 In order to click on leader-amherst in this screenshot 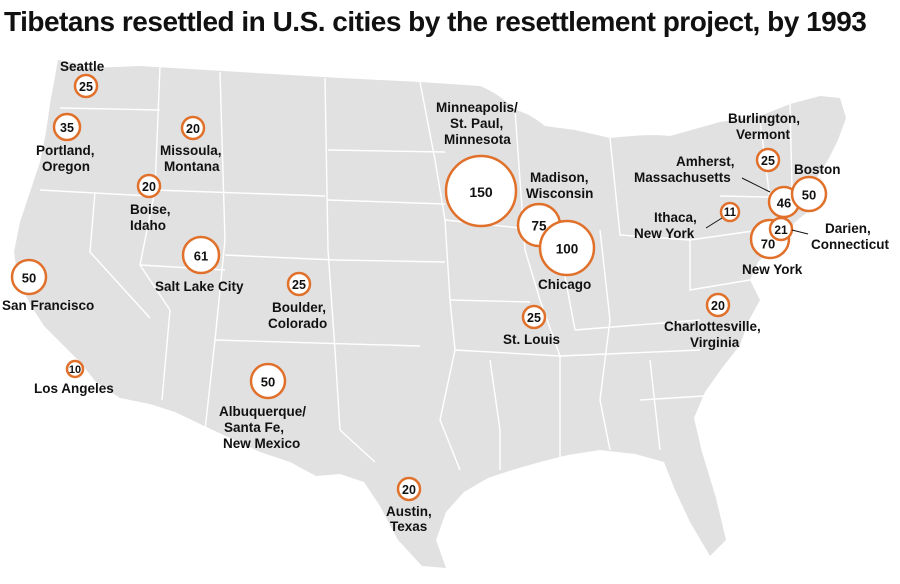, I will do `click(756, 185)`.